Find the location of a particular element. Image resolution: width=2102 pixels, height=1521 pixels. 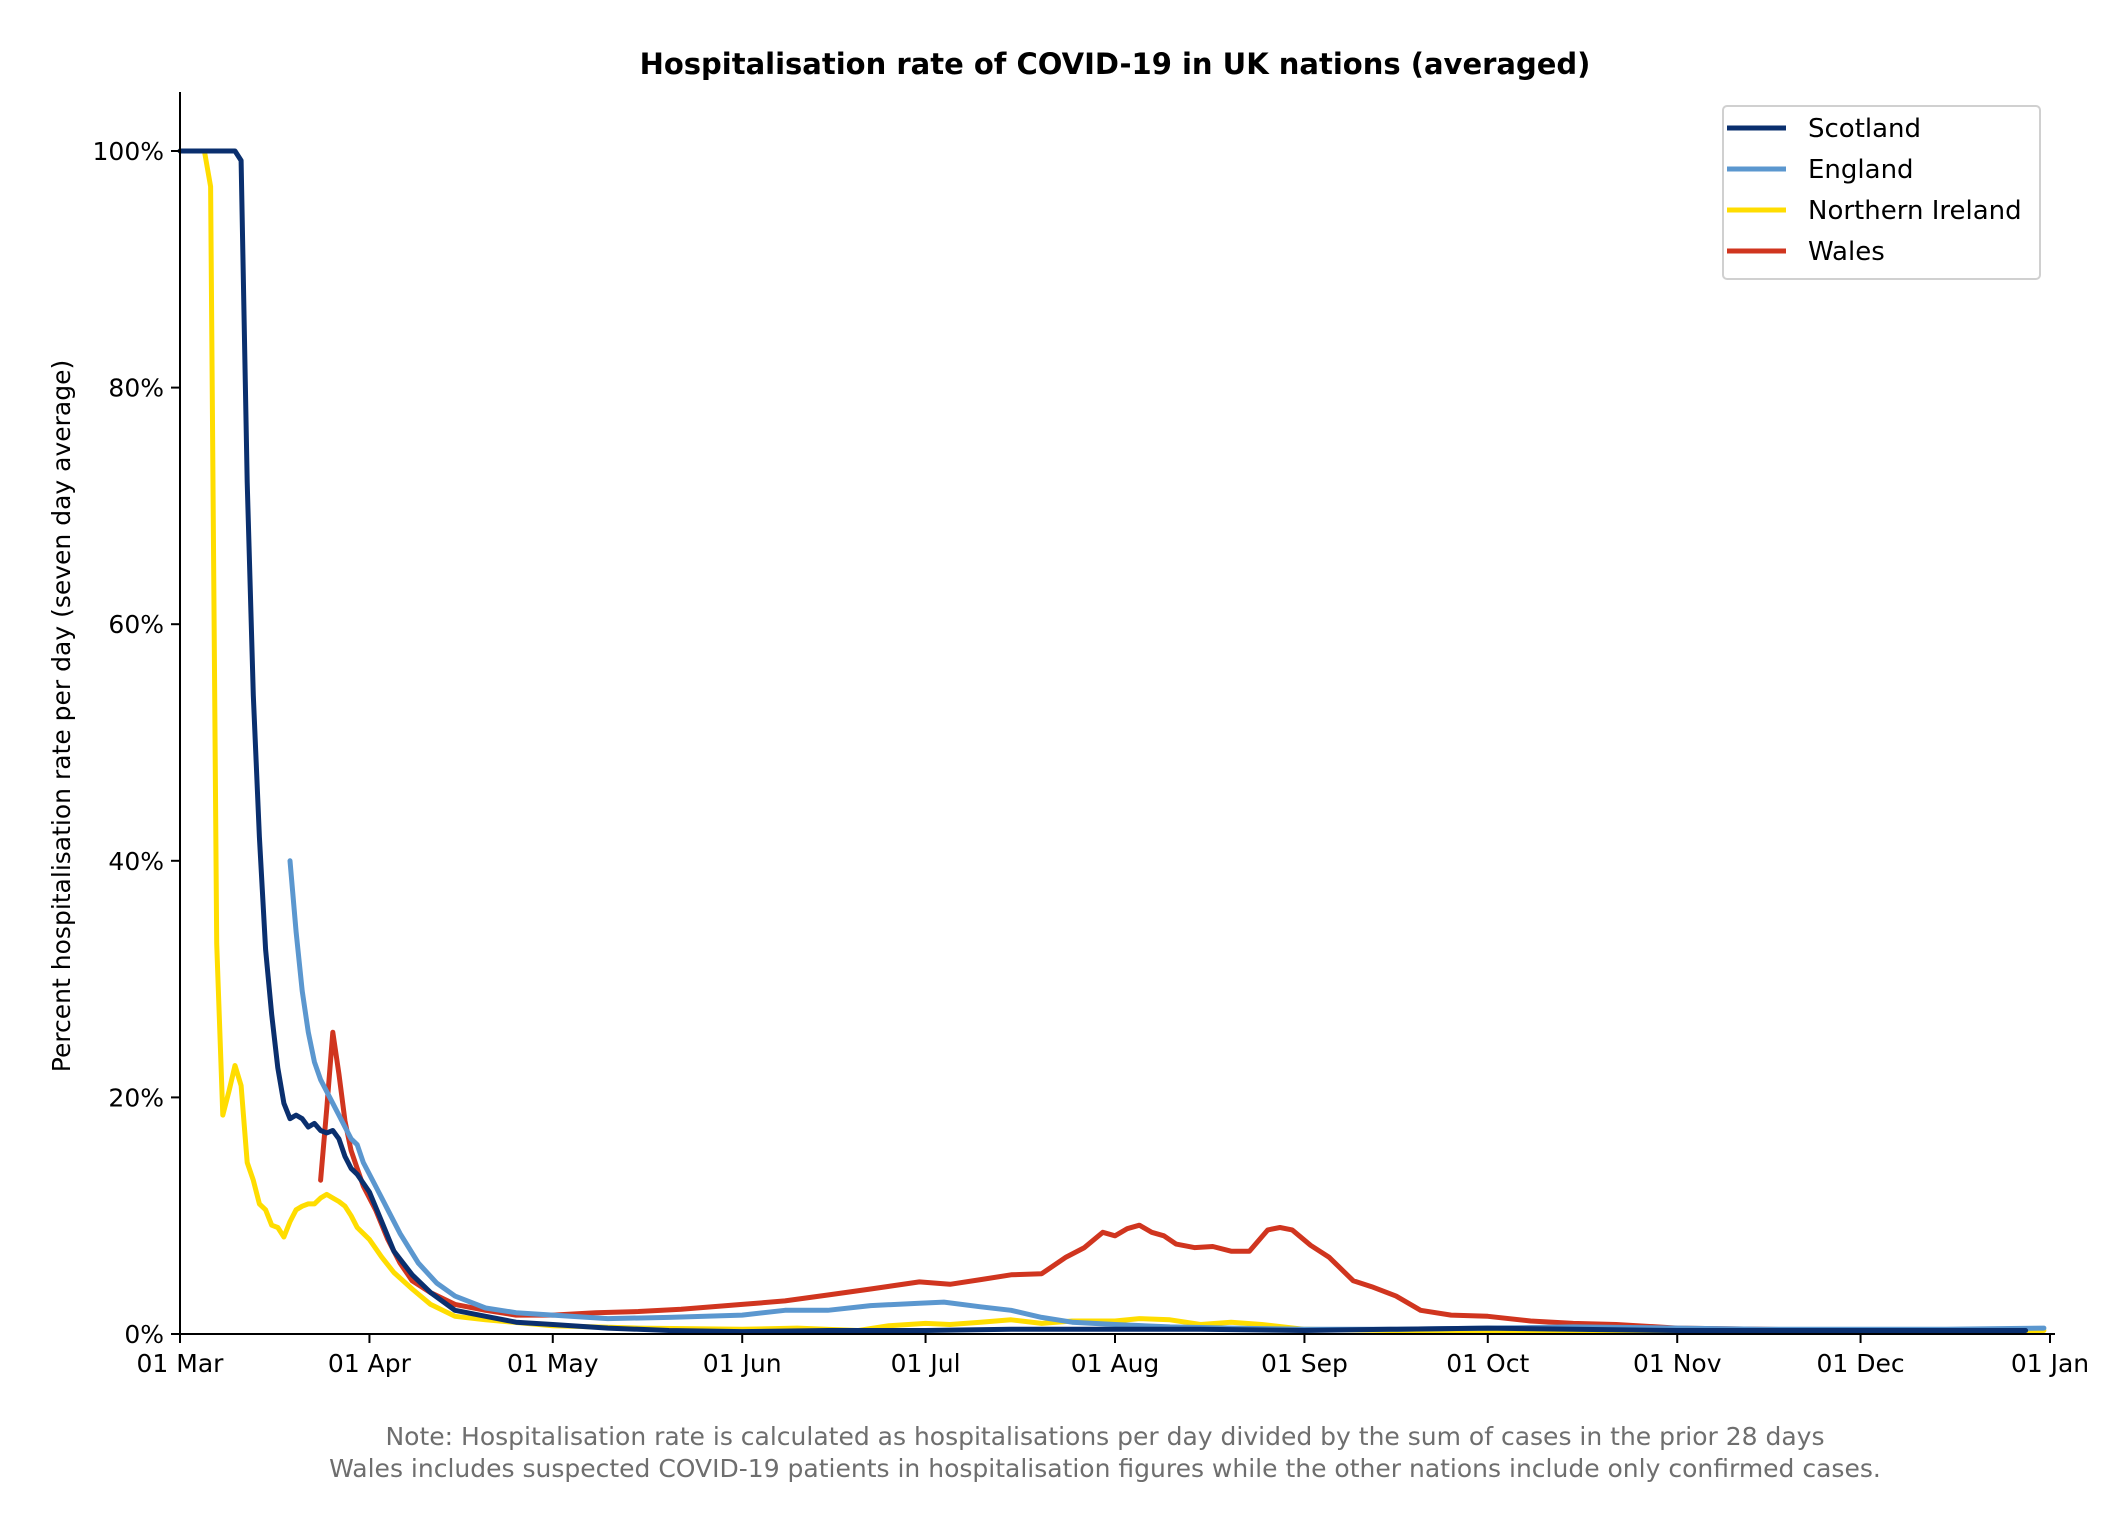

x-tick-label: 01 Dec is located at coordinates (1860, 1363).